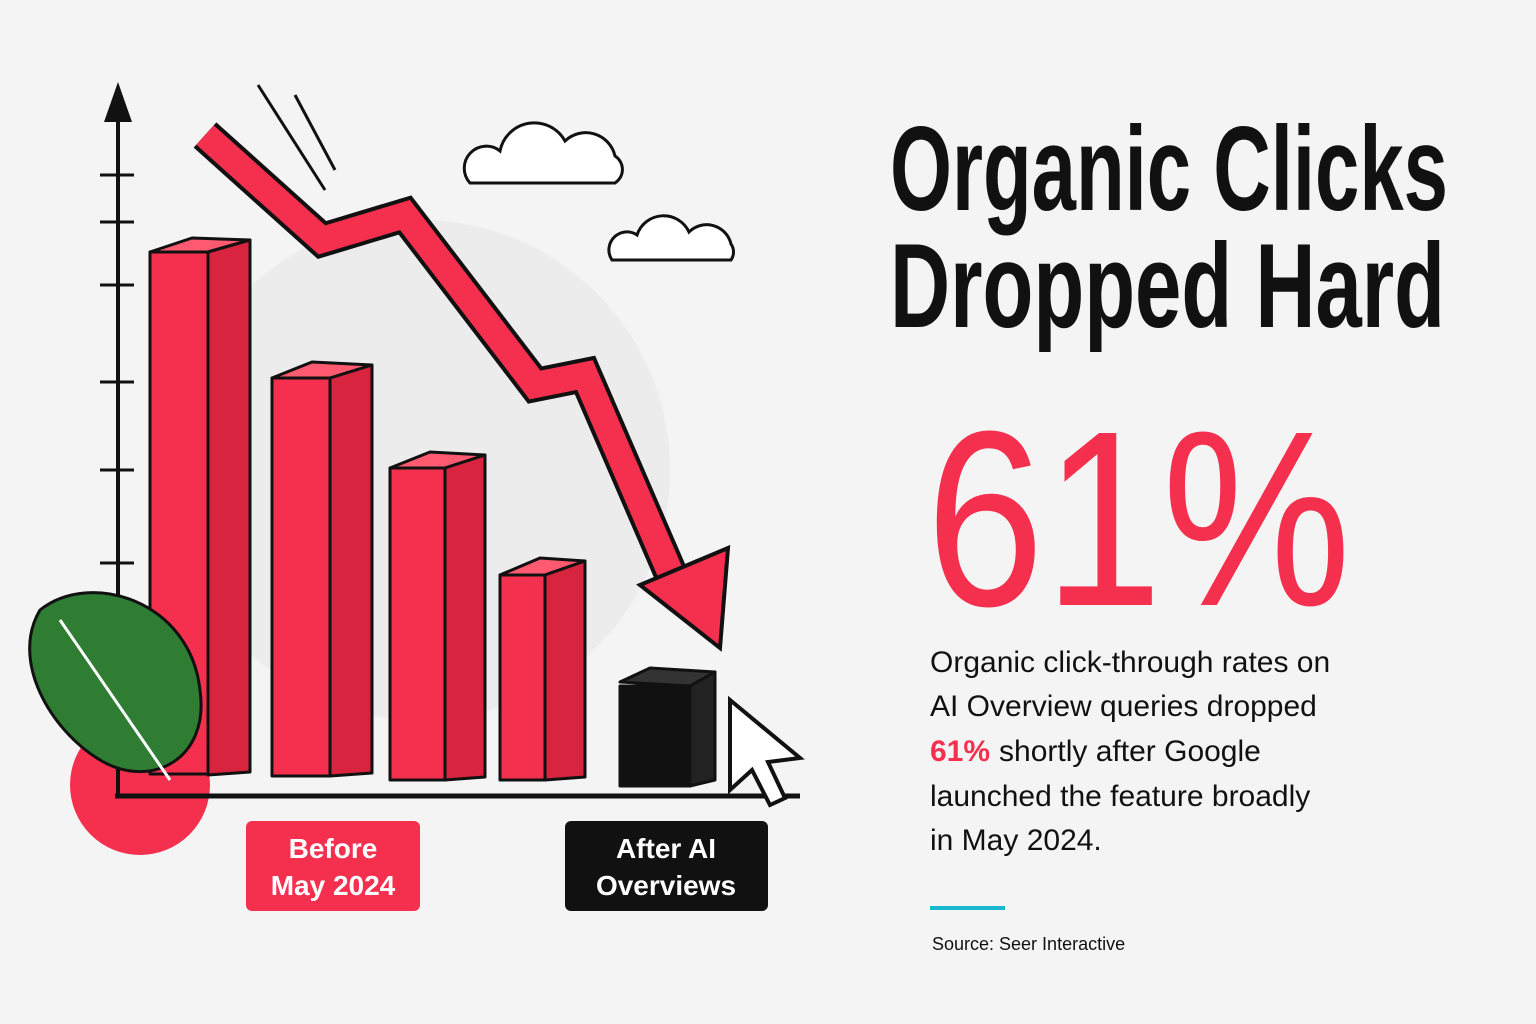  I want to click on axis-ticks, so click(117, 369).